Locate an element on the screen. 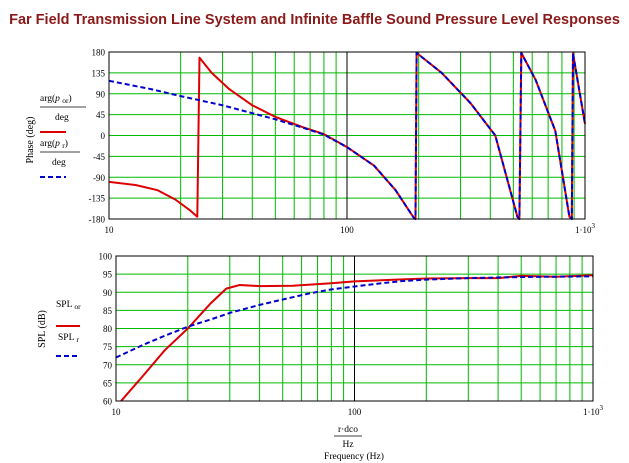  y-tick-label: 0 is located at coordinates (103, 136).